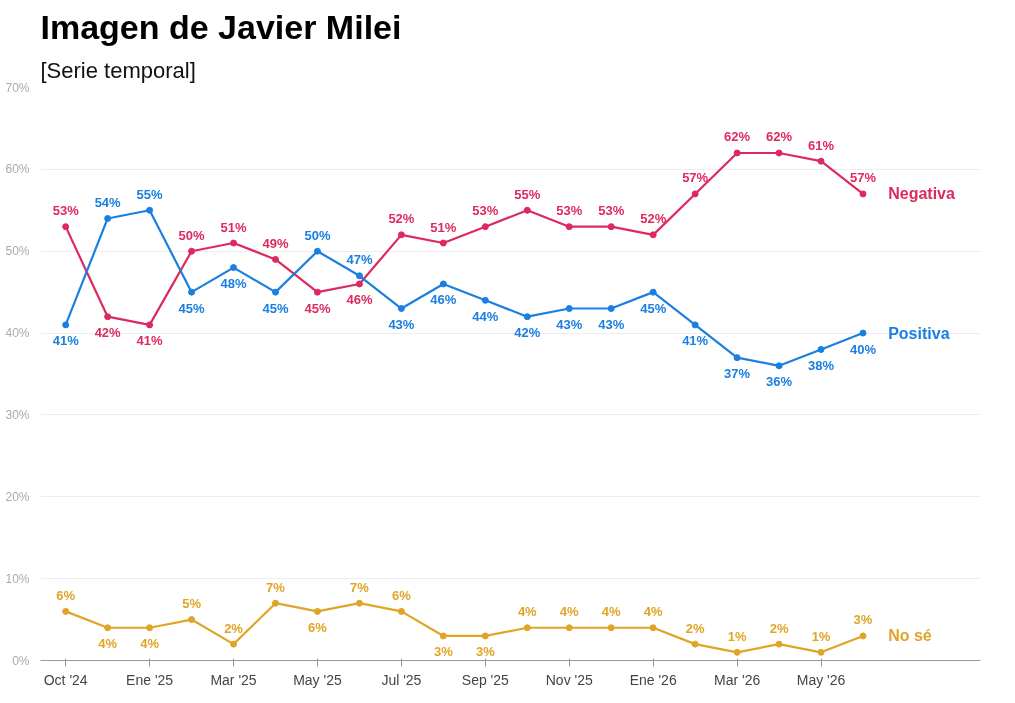  Describe the element at coordinates (17, 414) in the screenshot. I see `y-tick-label: 30%` at that location.